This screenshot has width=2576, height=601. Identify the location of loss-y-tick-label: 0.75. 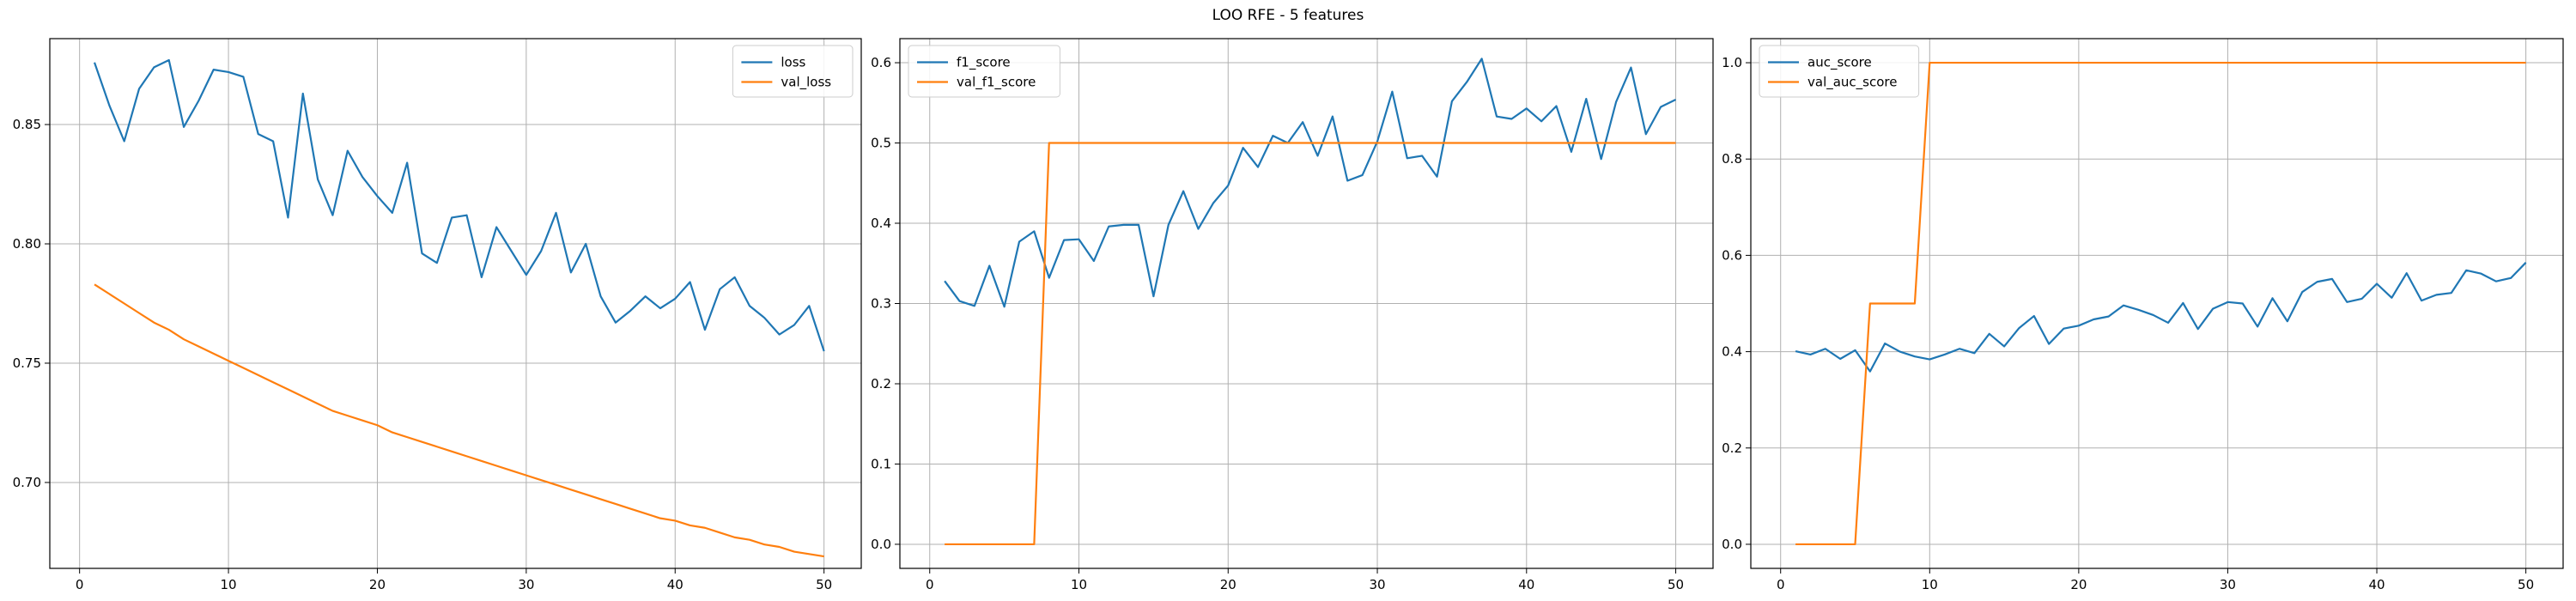
(27, 363).